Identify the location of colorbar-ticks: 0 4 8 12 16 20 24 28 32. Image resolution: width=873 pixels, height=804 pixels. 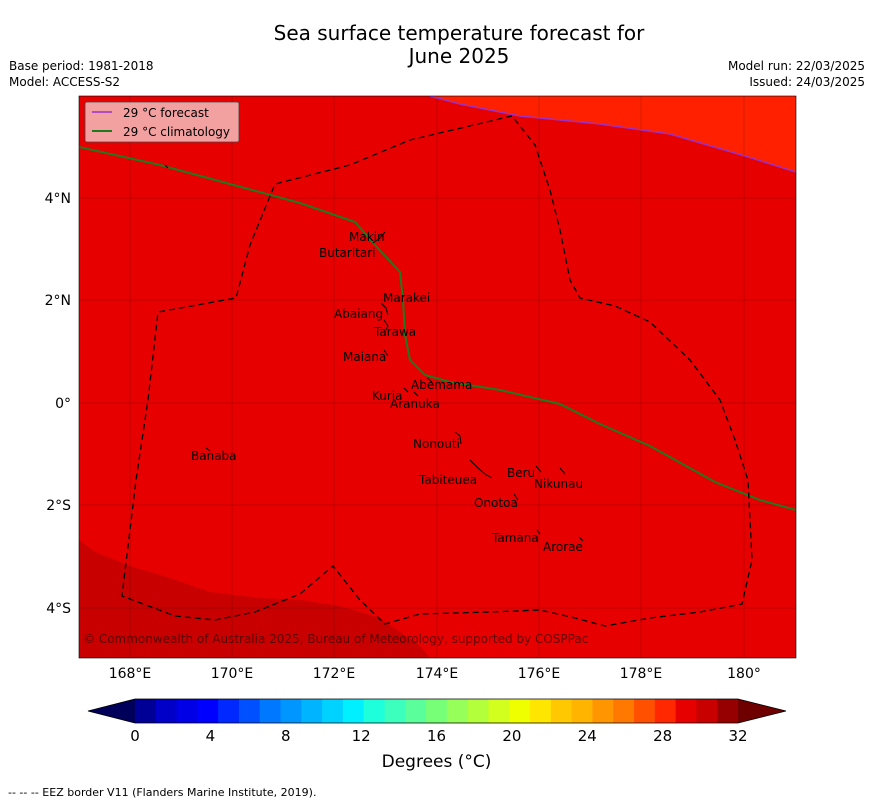
(438, 736).